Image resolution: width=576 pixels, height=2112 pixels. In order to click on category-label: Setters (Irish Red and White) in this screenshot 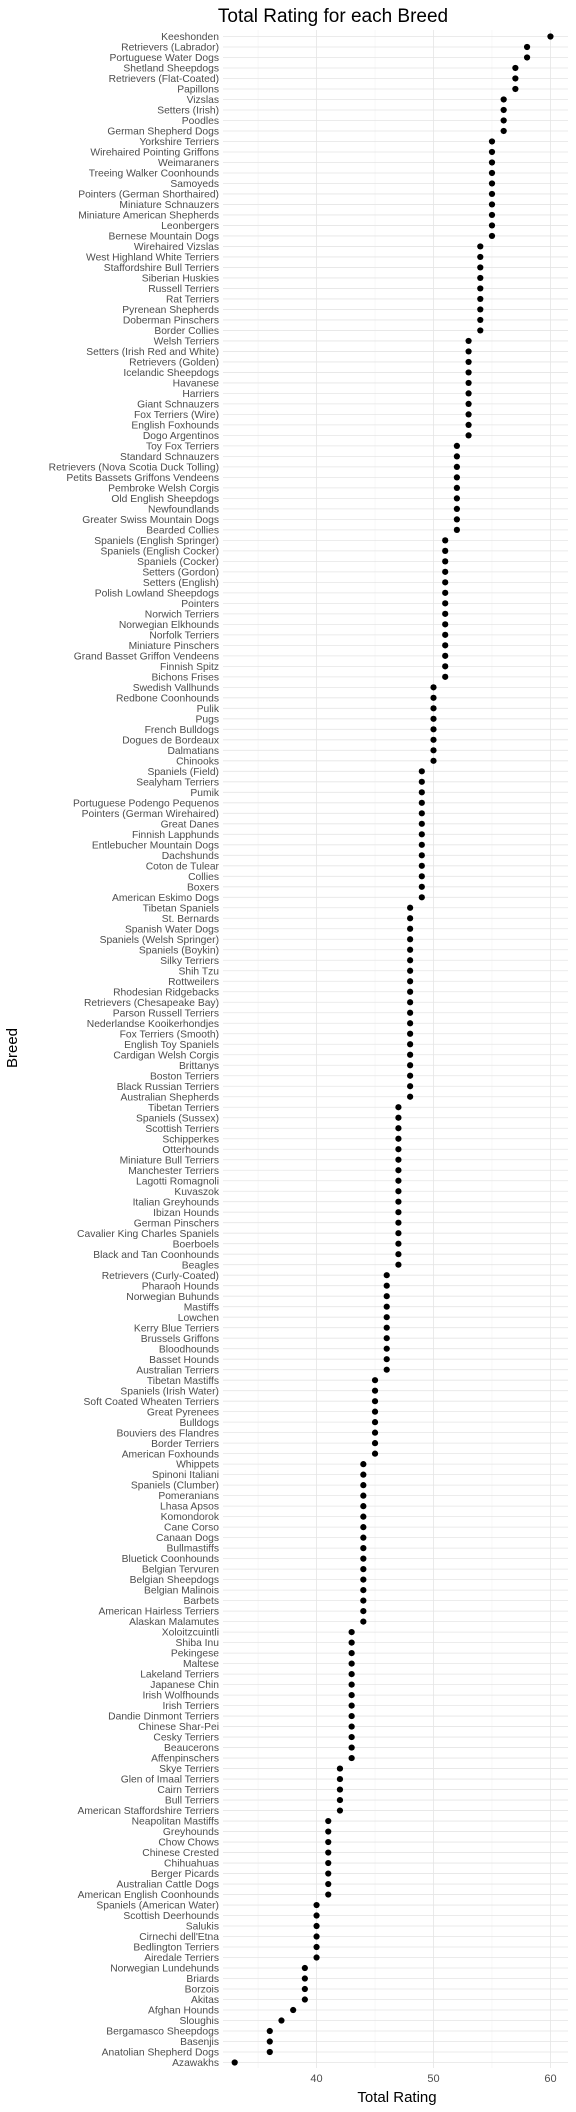, I will do `click(152, 352)`.